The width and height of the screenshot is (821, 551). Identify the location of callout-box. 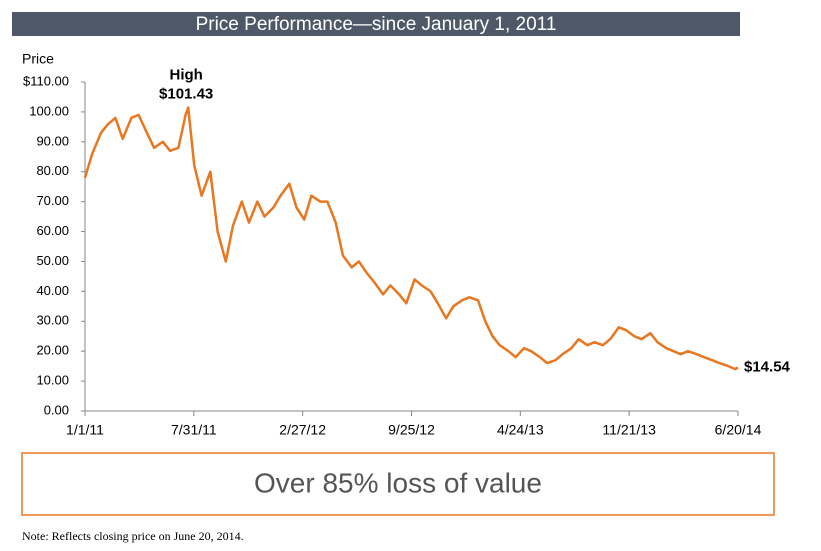
(398, 484).